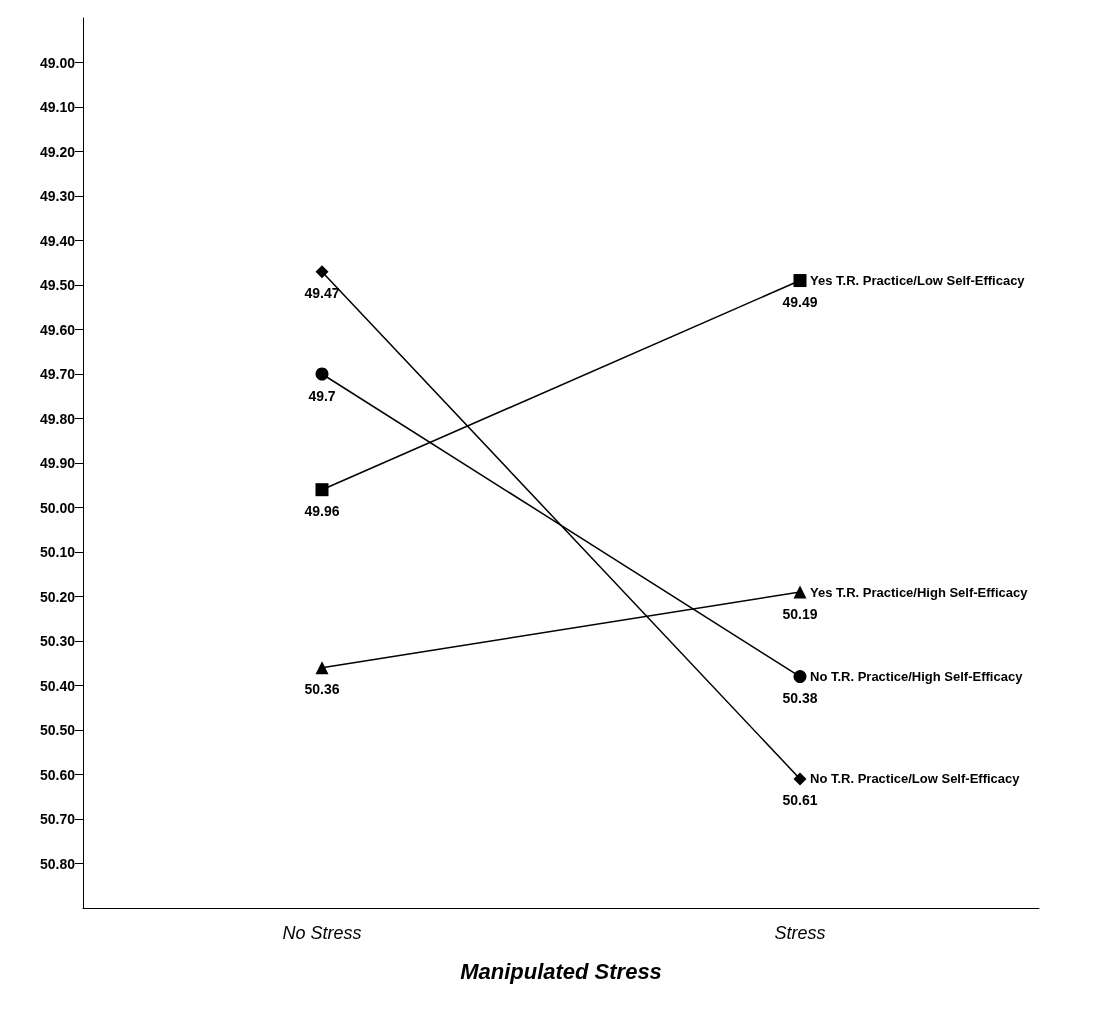 The image size is (1097, 1021). Describe the element at coordinates (57, 552) in the screenshot. I see `y-tick-label: 50.10` at that location.